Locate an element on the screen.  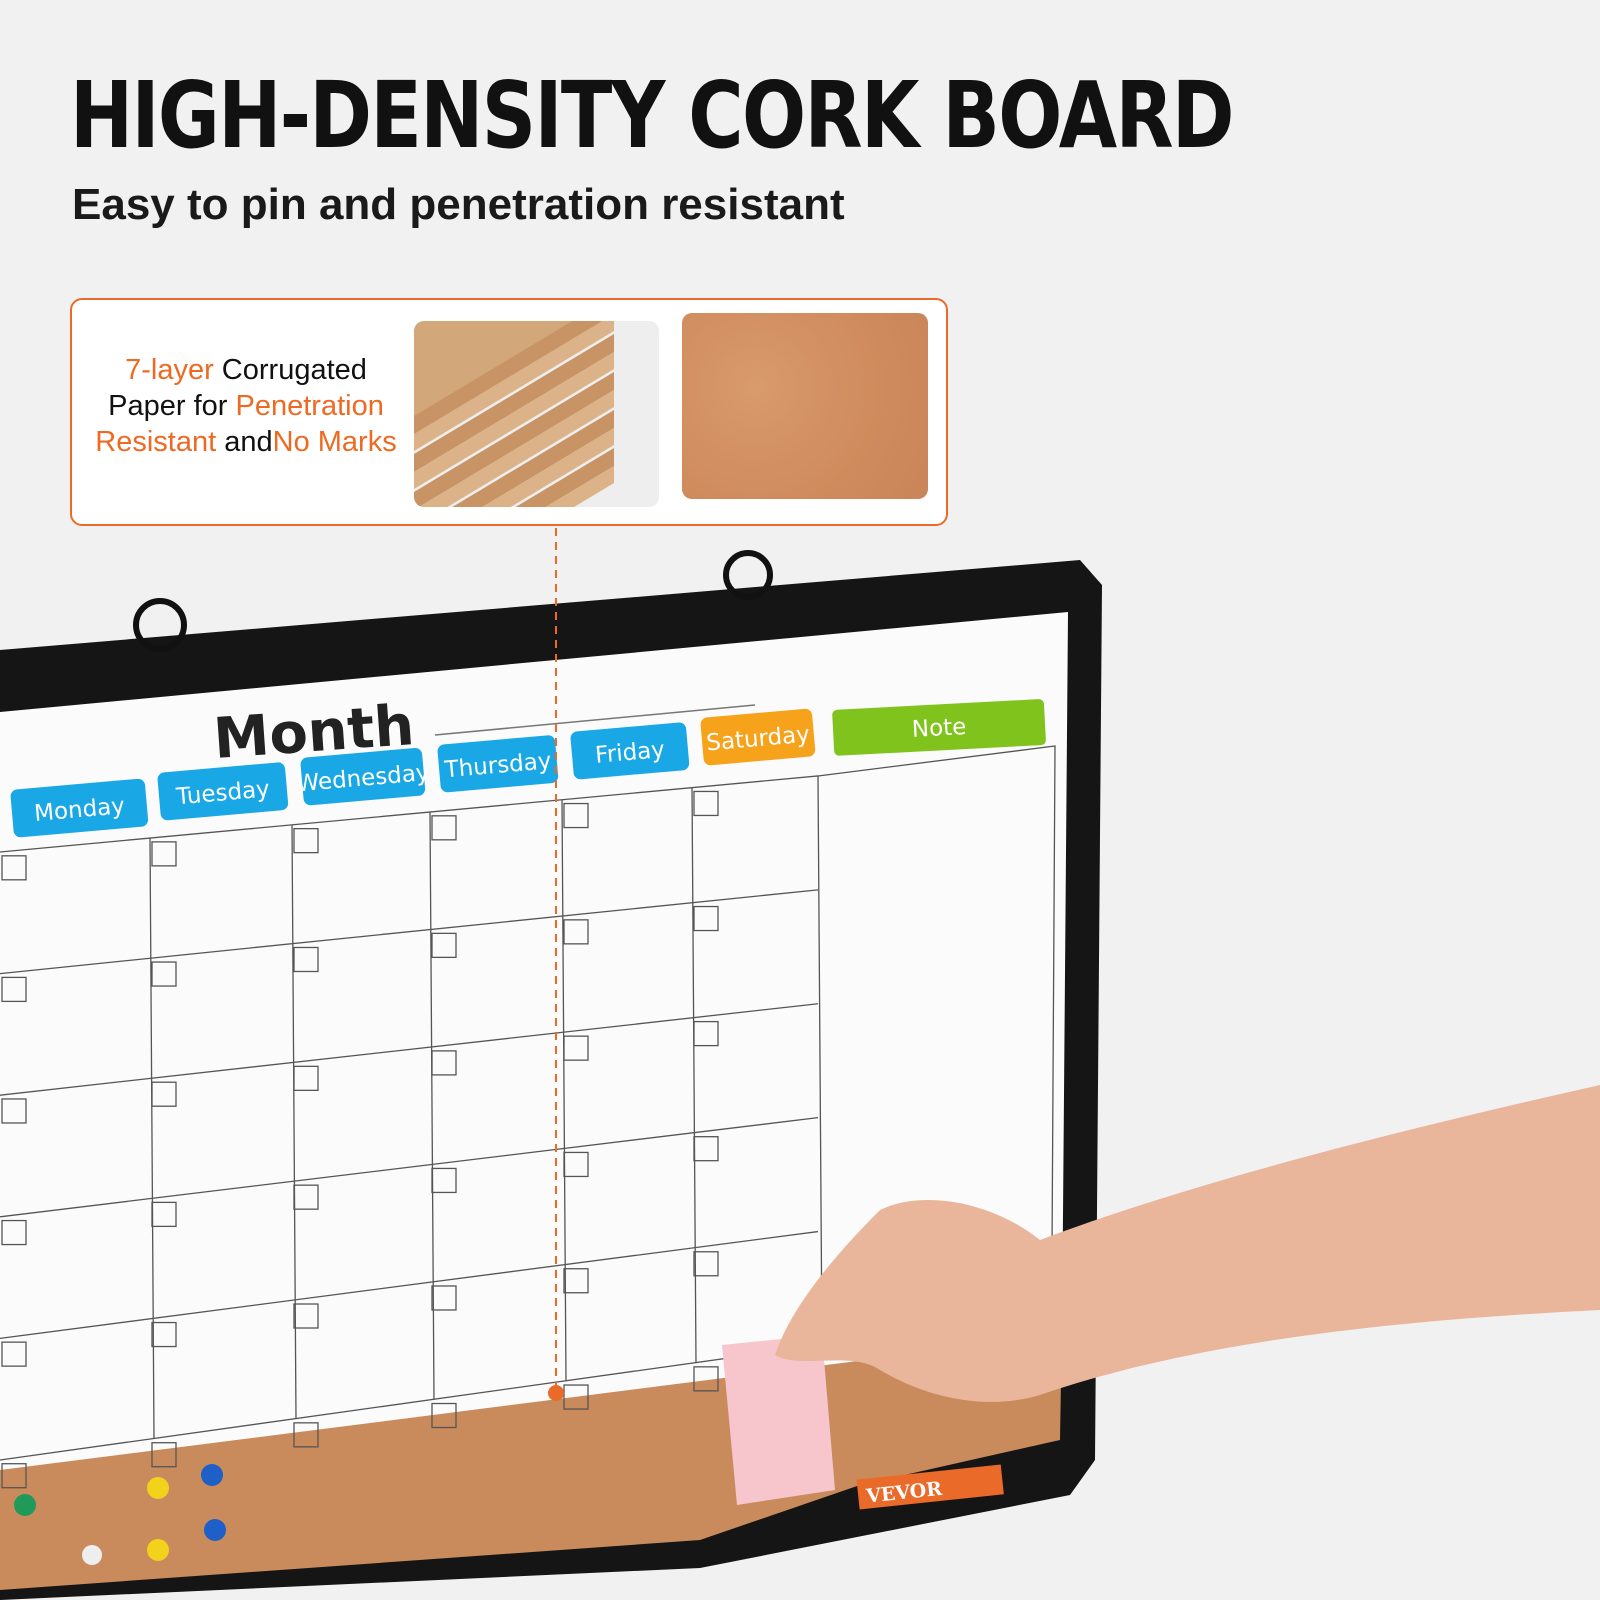
arm is located at coordinates (1187, 1243).